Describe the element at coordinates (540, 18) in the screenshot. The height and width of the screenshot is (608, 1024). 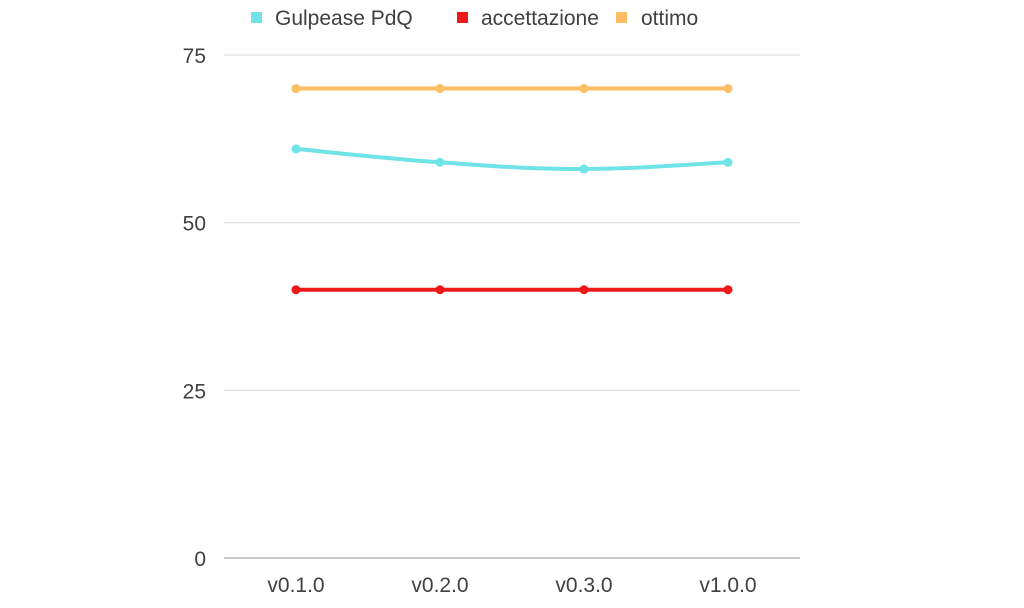
I see `legend-label-accettazione: accettazione` at that location.